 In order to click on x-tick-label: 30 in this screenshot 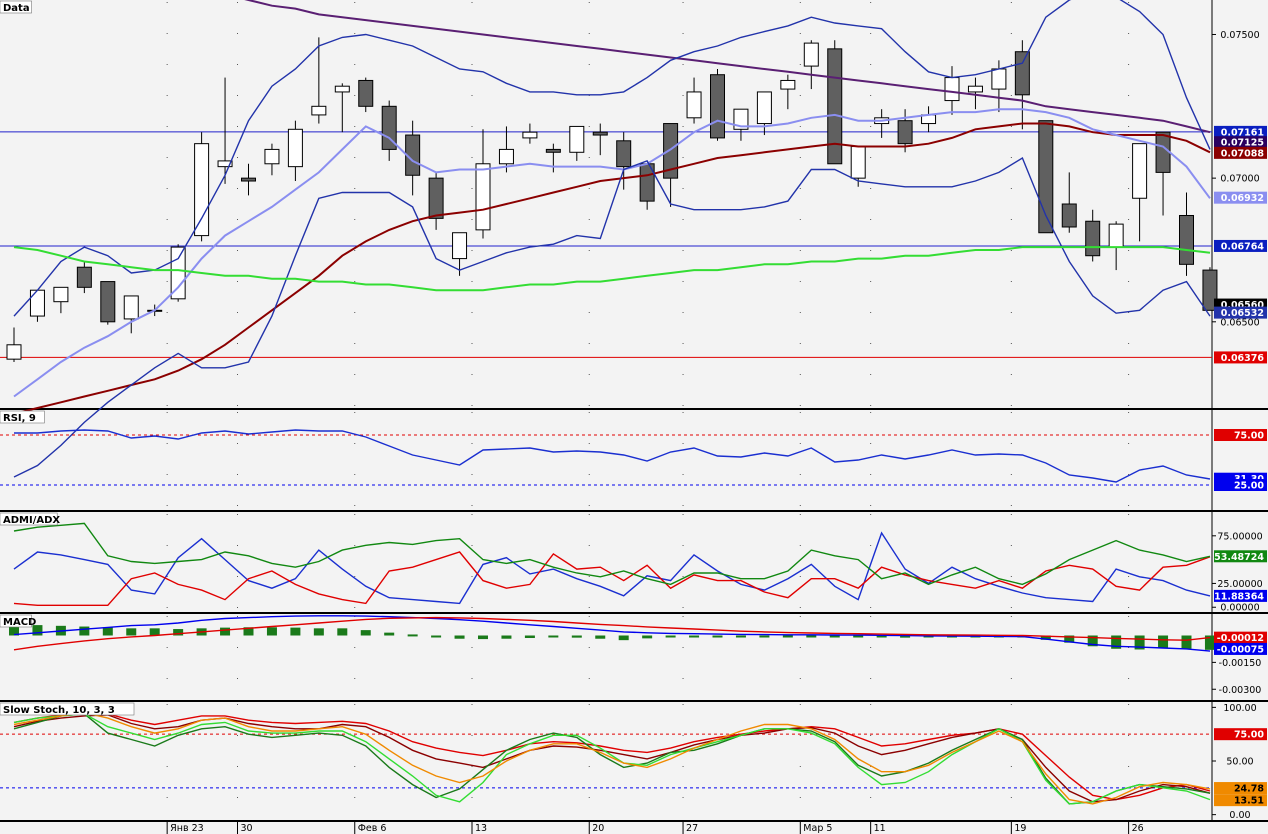, I will do `click(247, 828)`.